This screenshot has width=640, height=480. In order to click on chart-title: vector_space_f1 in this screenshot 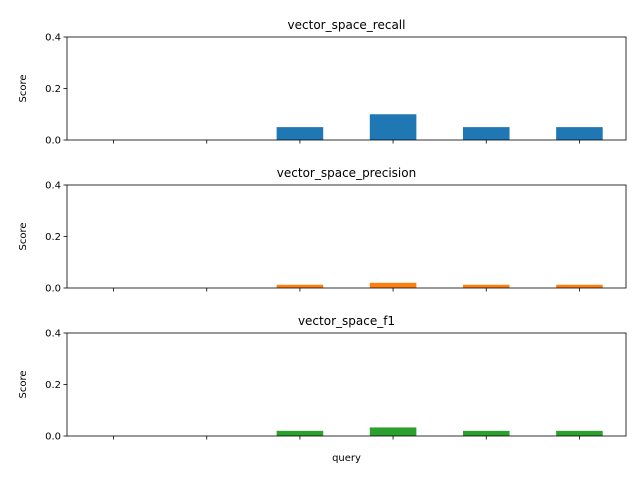, I will do `click(346, 321)`.